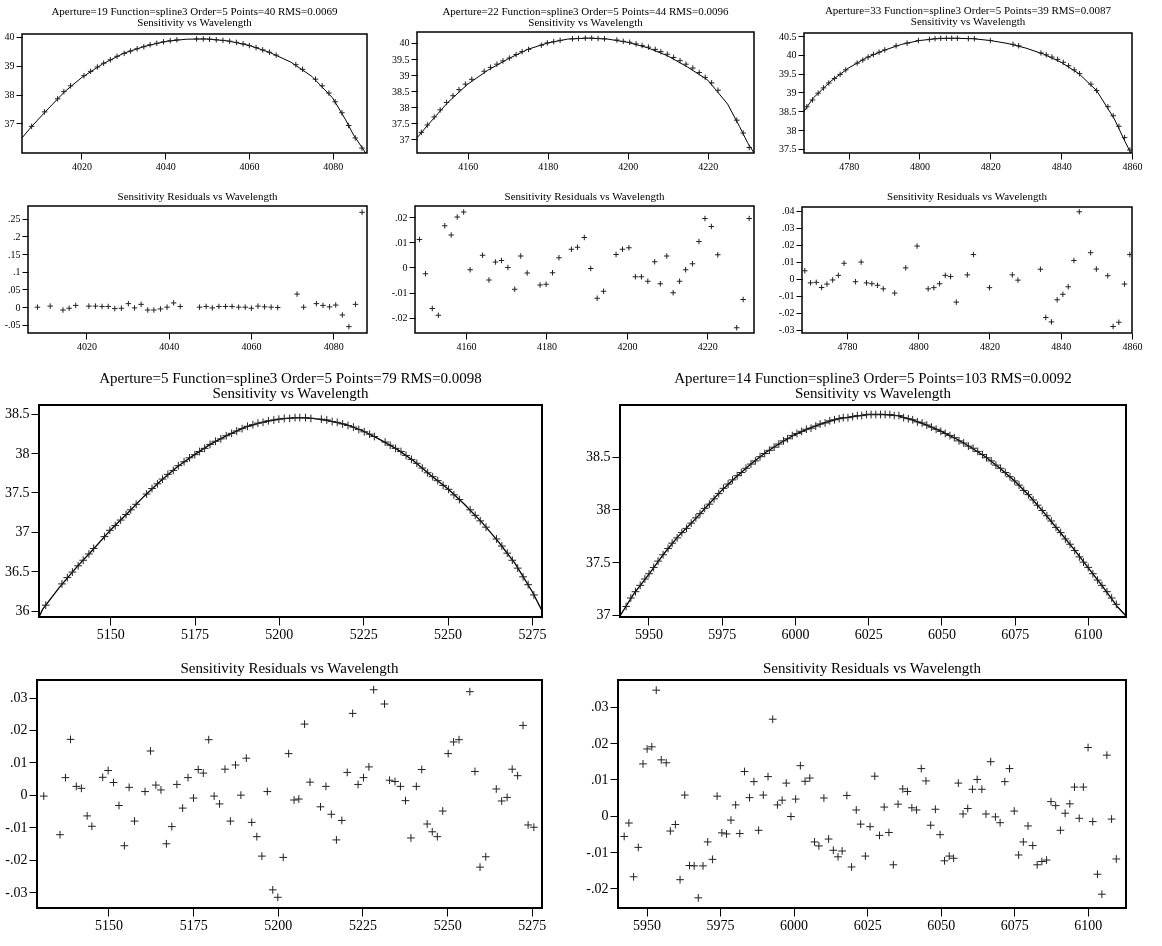  What do you see at coordinates (788, 211) in the screenshot?
I see `y-tick-label: .04` at bounding box center [788, 211].